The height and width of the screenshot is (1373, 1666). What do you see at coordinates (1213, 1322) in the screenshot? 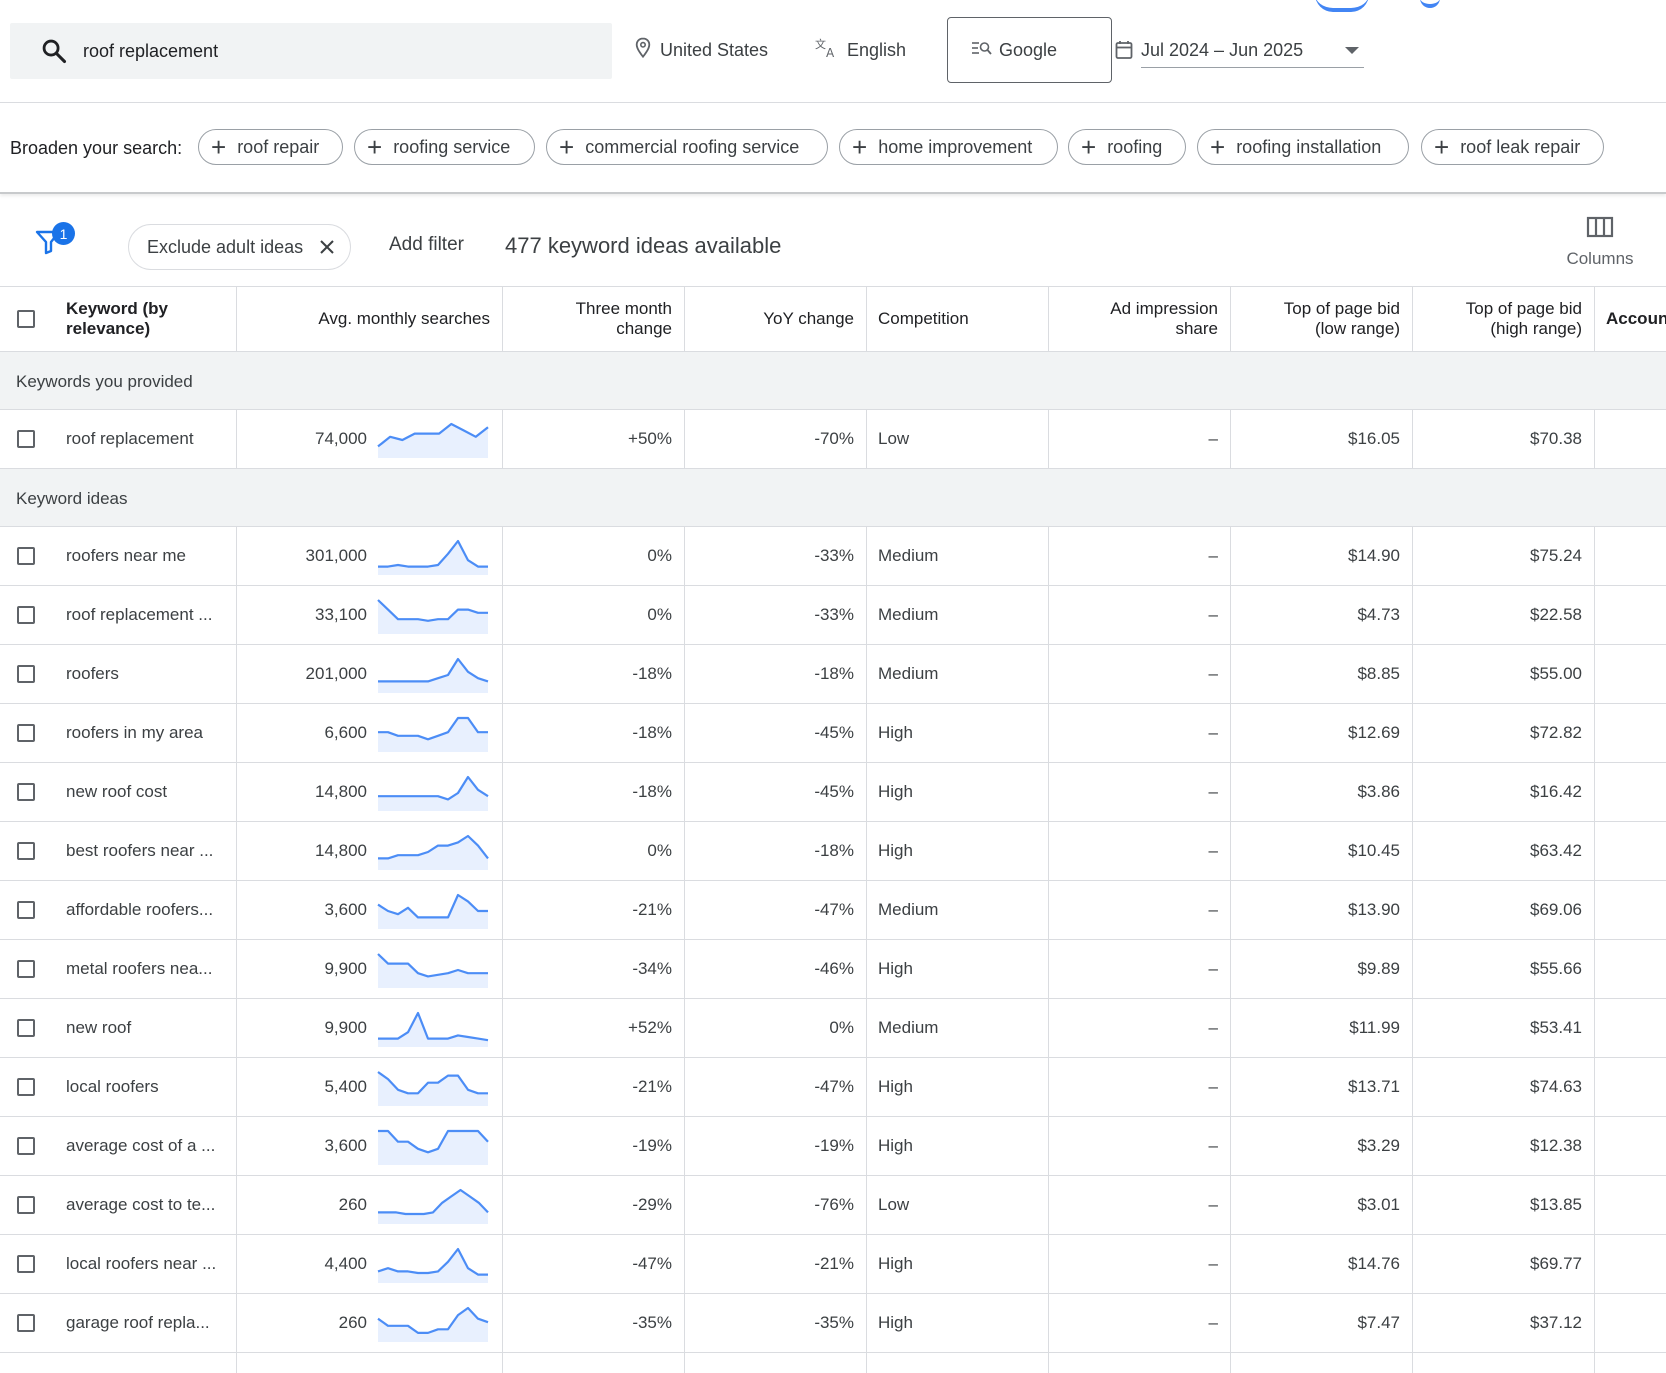
I see `ad-impression-share-cell: –` at bounding box center [1213, 1322].